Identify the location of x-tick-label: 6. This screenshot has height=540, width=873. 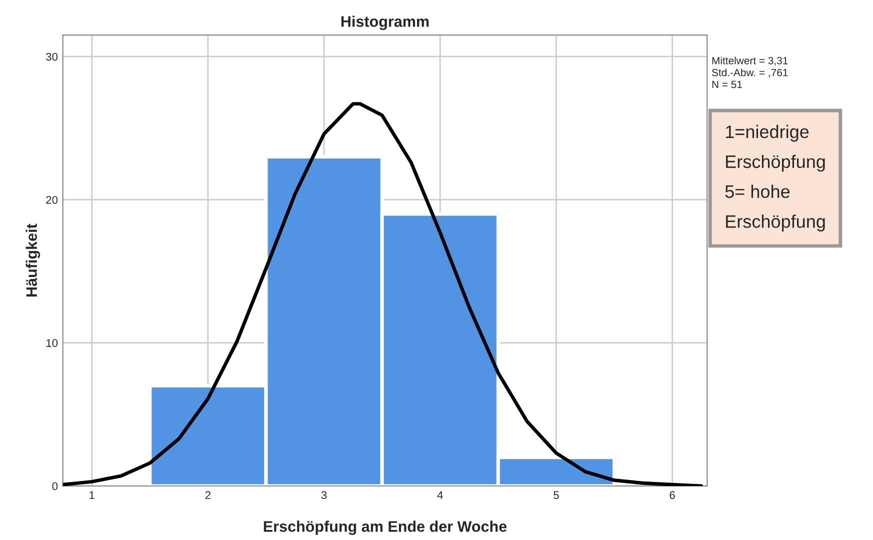
(672, 495).